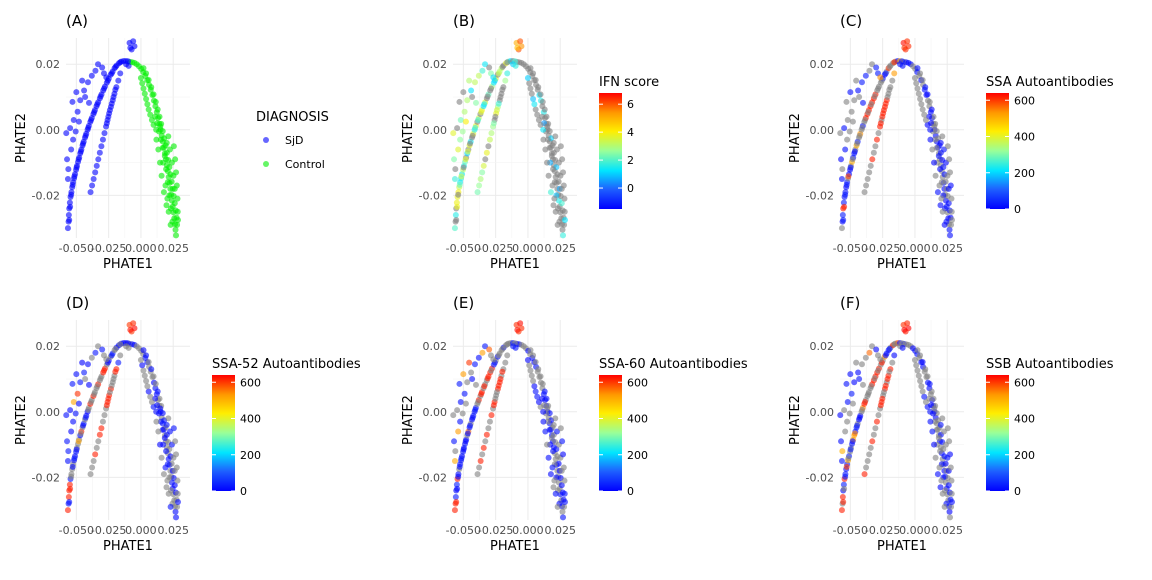 This screenshot has height=580, width=1152. I want to click on legend-key-sjd, so click(266, 140).